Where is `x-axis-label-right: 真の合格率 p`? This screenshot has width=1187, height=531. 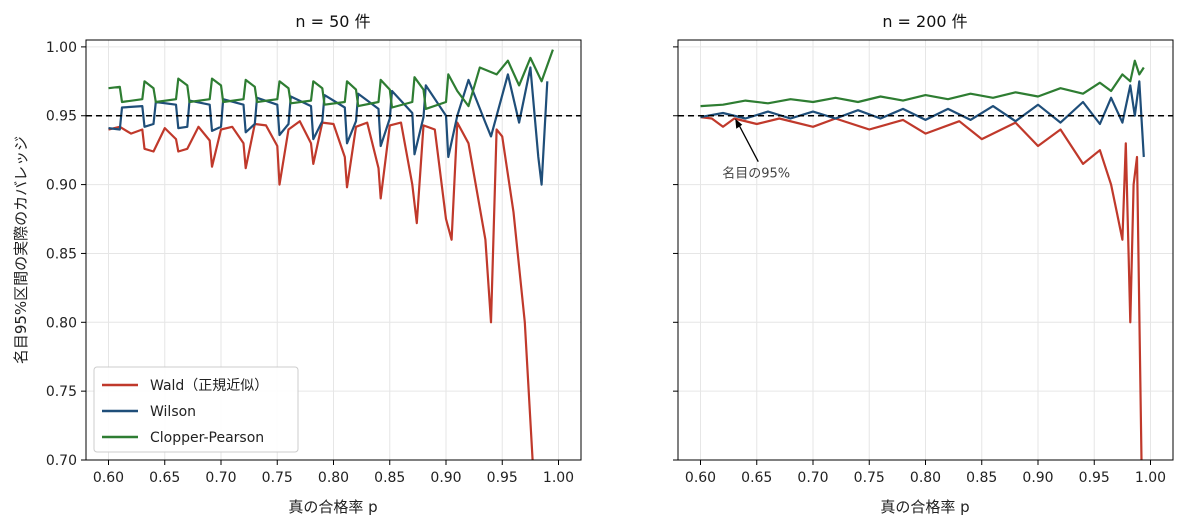 x-axis-label-right: 真の合格率 p is located at coordinates (924, 507).